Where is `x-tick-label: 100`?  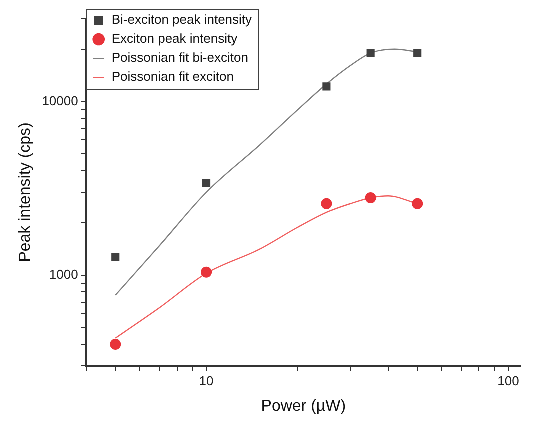
x-tick-label: 100 is located at coordinates (509, 381).